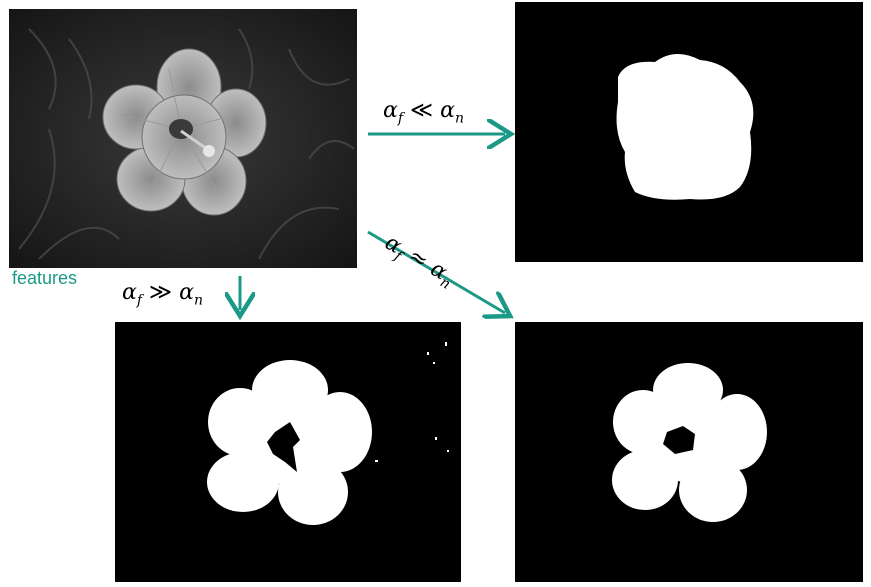 This screenshot has height=587, width=871. Describe the element at coordinates (423, 112) in the screenshot. I see `label-alpha-f-much-less-alpha-n: αf ≪ αn` at that location.